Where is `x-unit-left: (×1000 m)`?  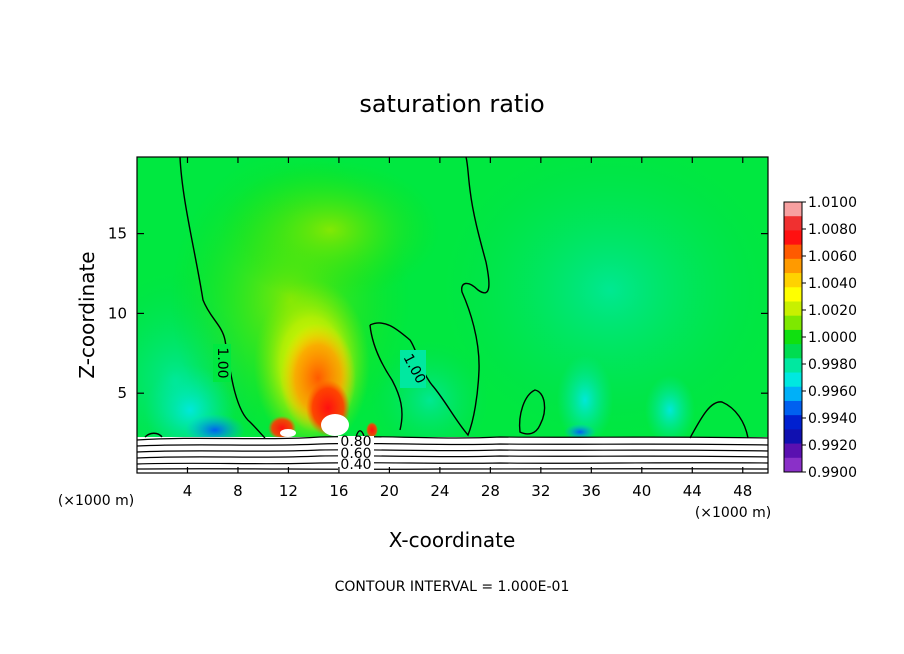 x-unit-left: (×1000 m) is located at coordinates (96, 501).